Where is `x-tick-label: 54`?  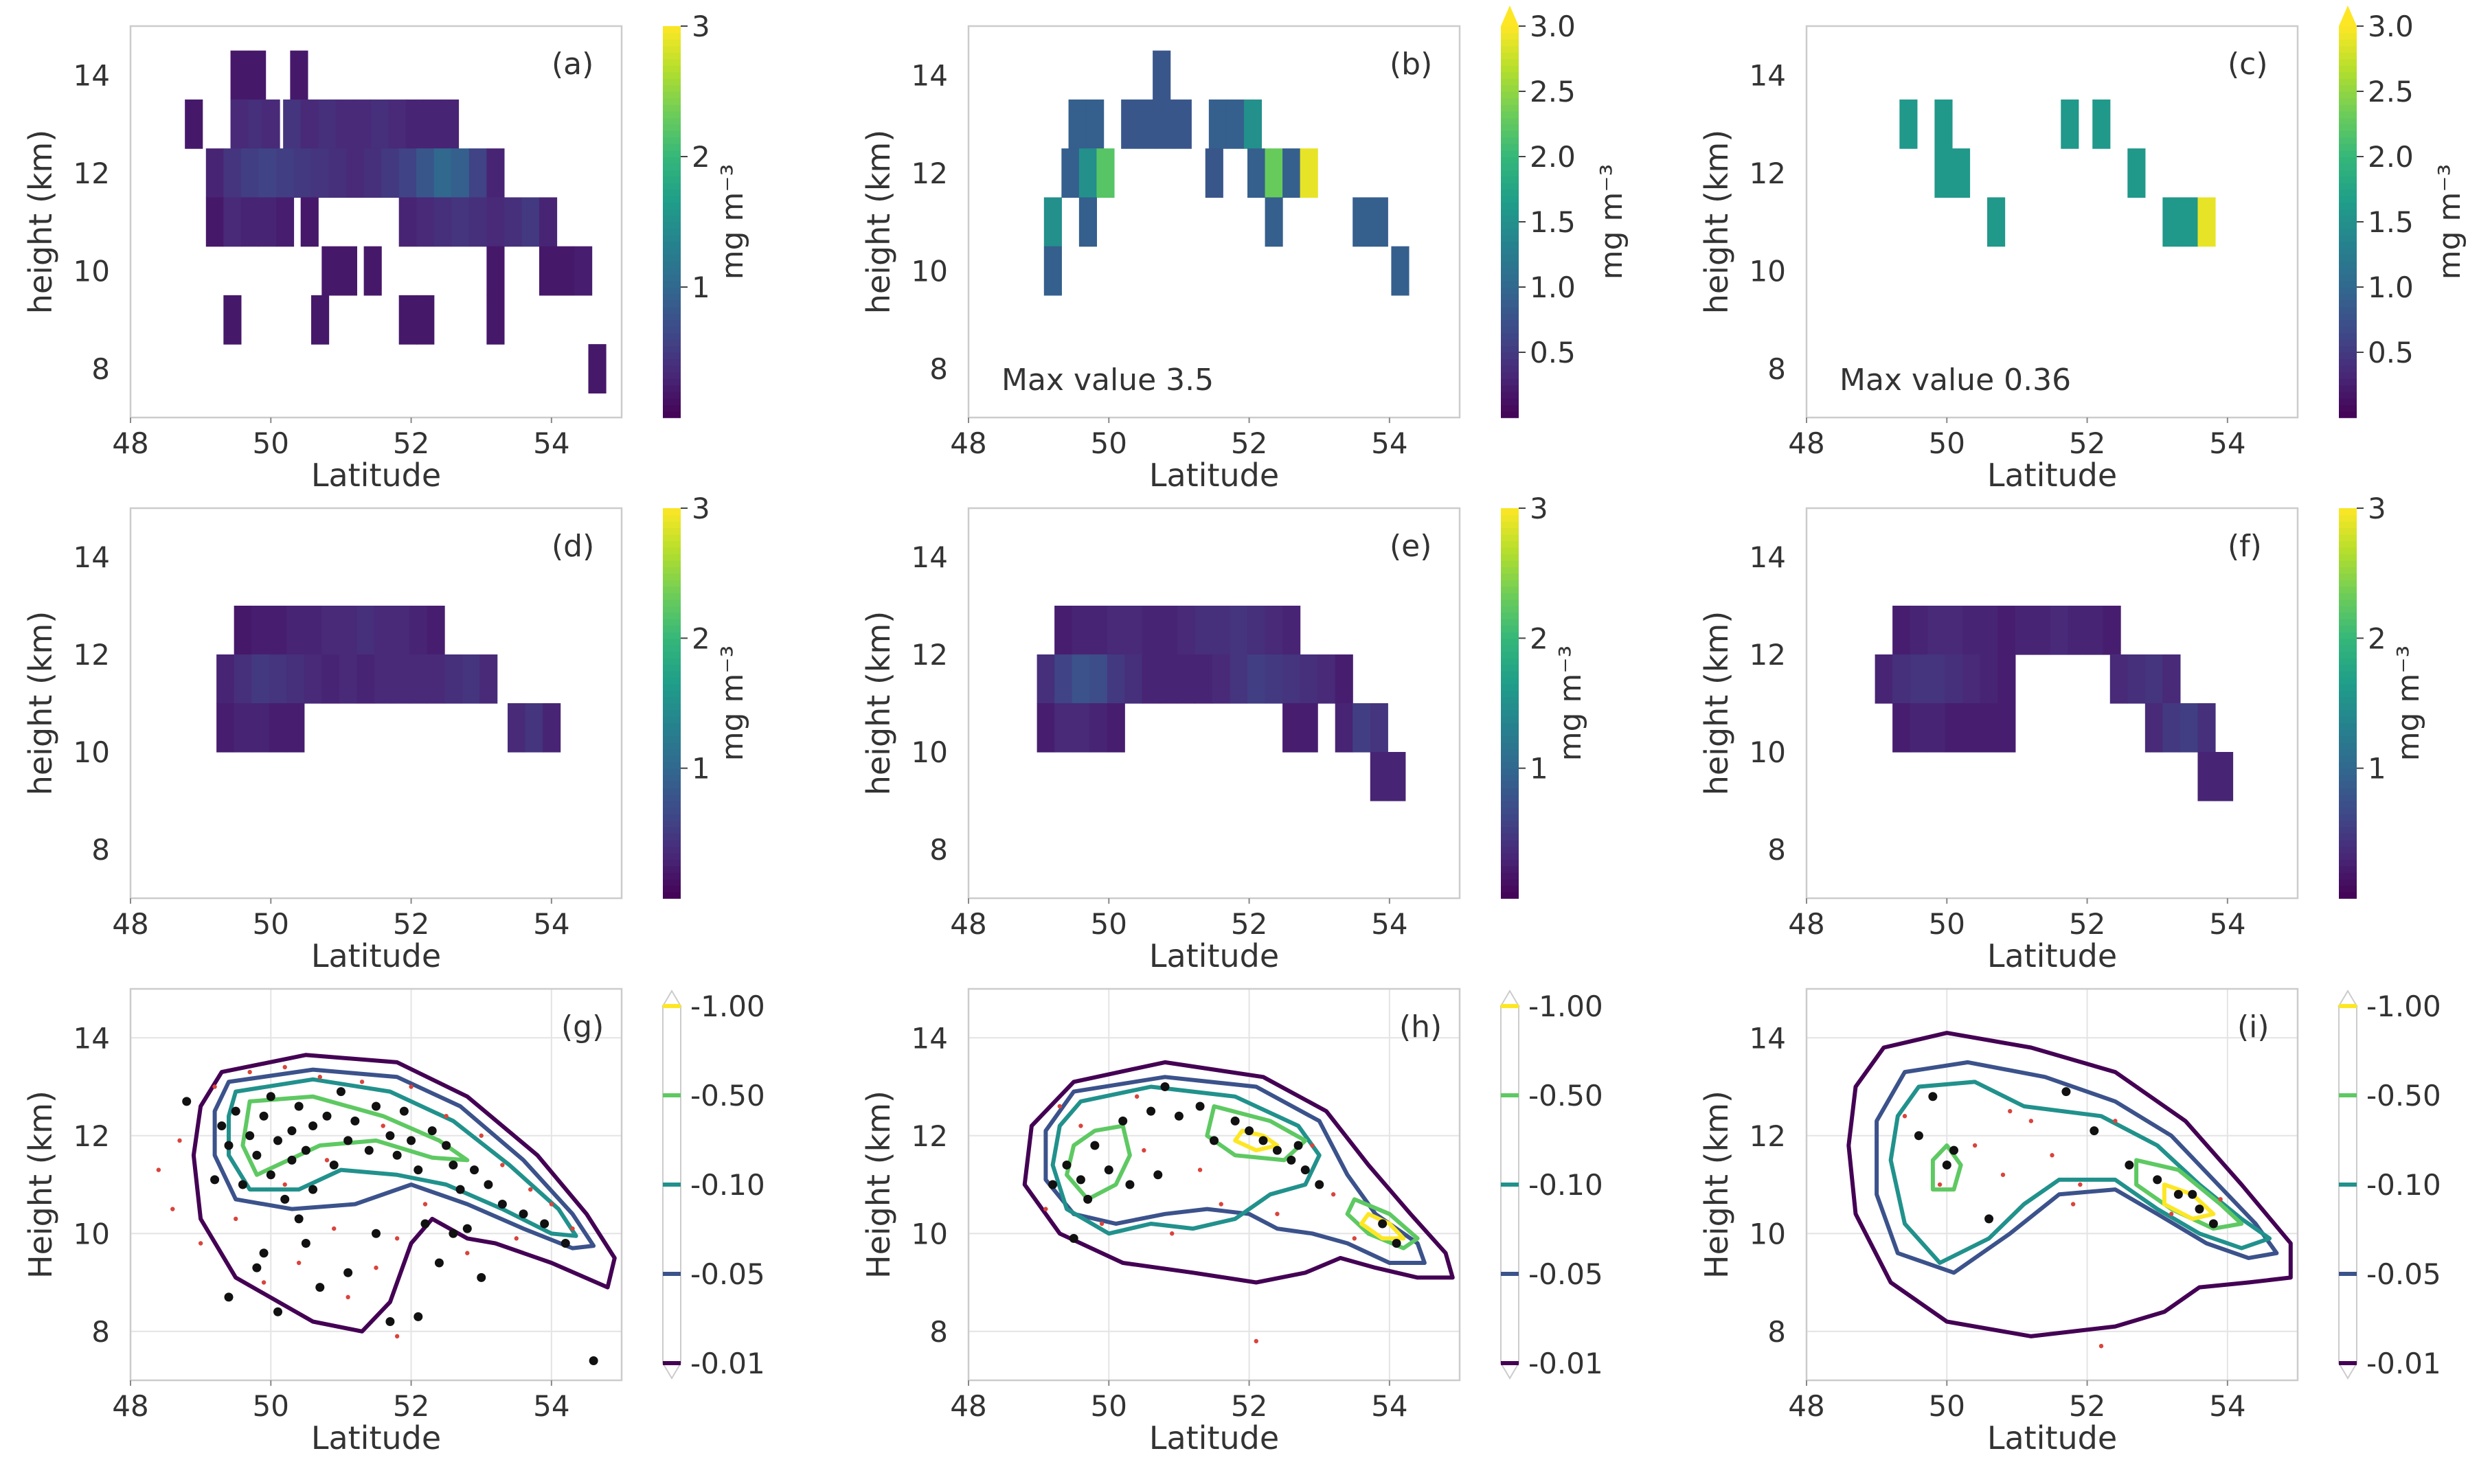
x-tick-label: 54 is located at coordinates (1389, 1406).